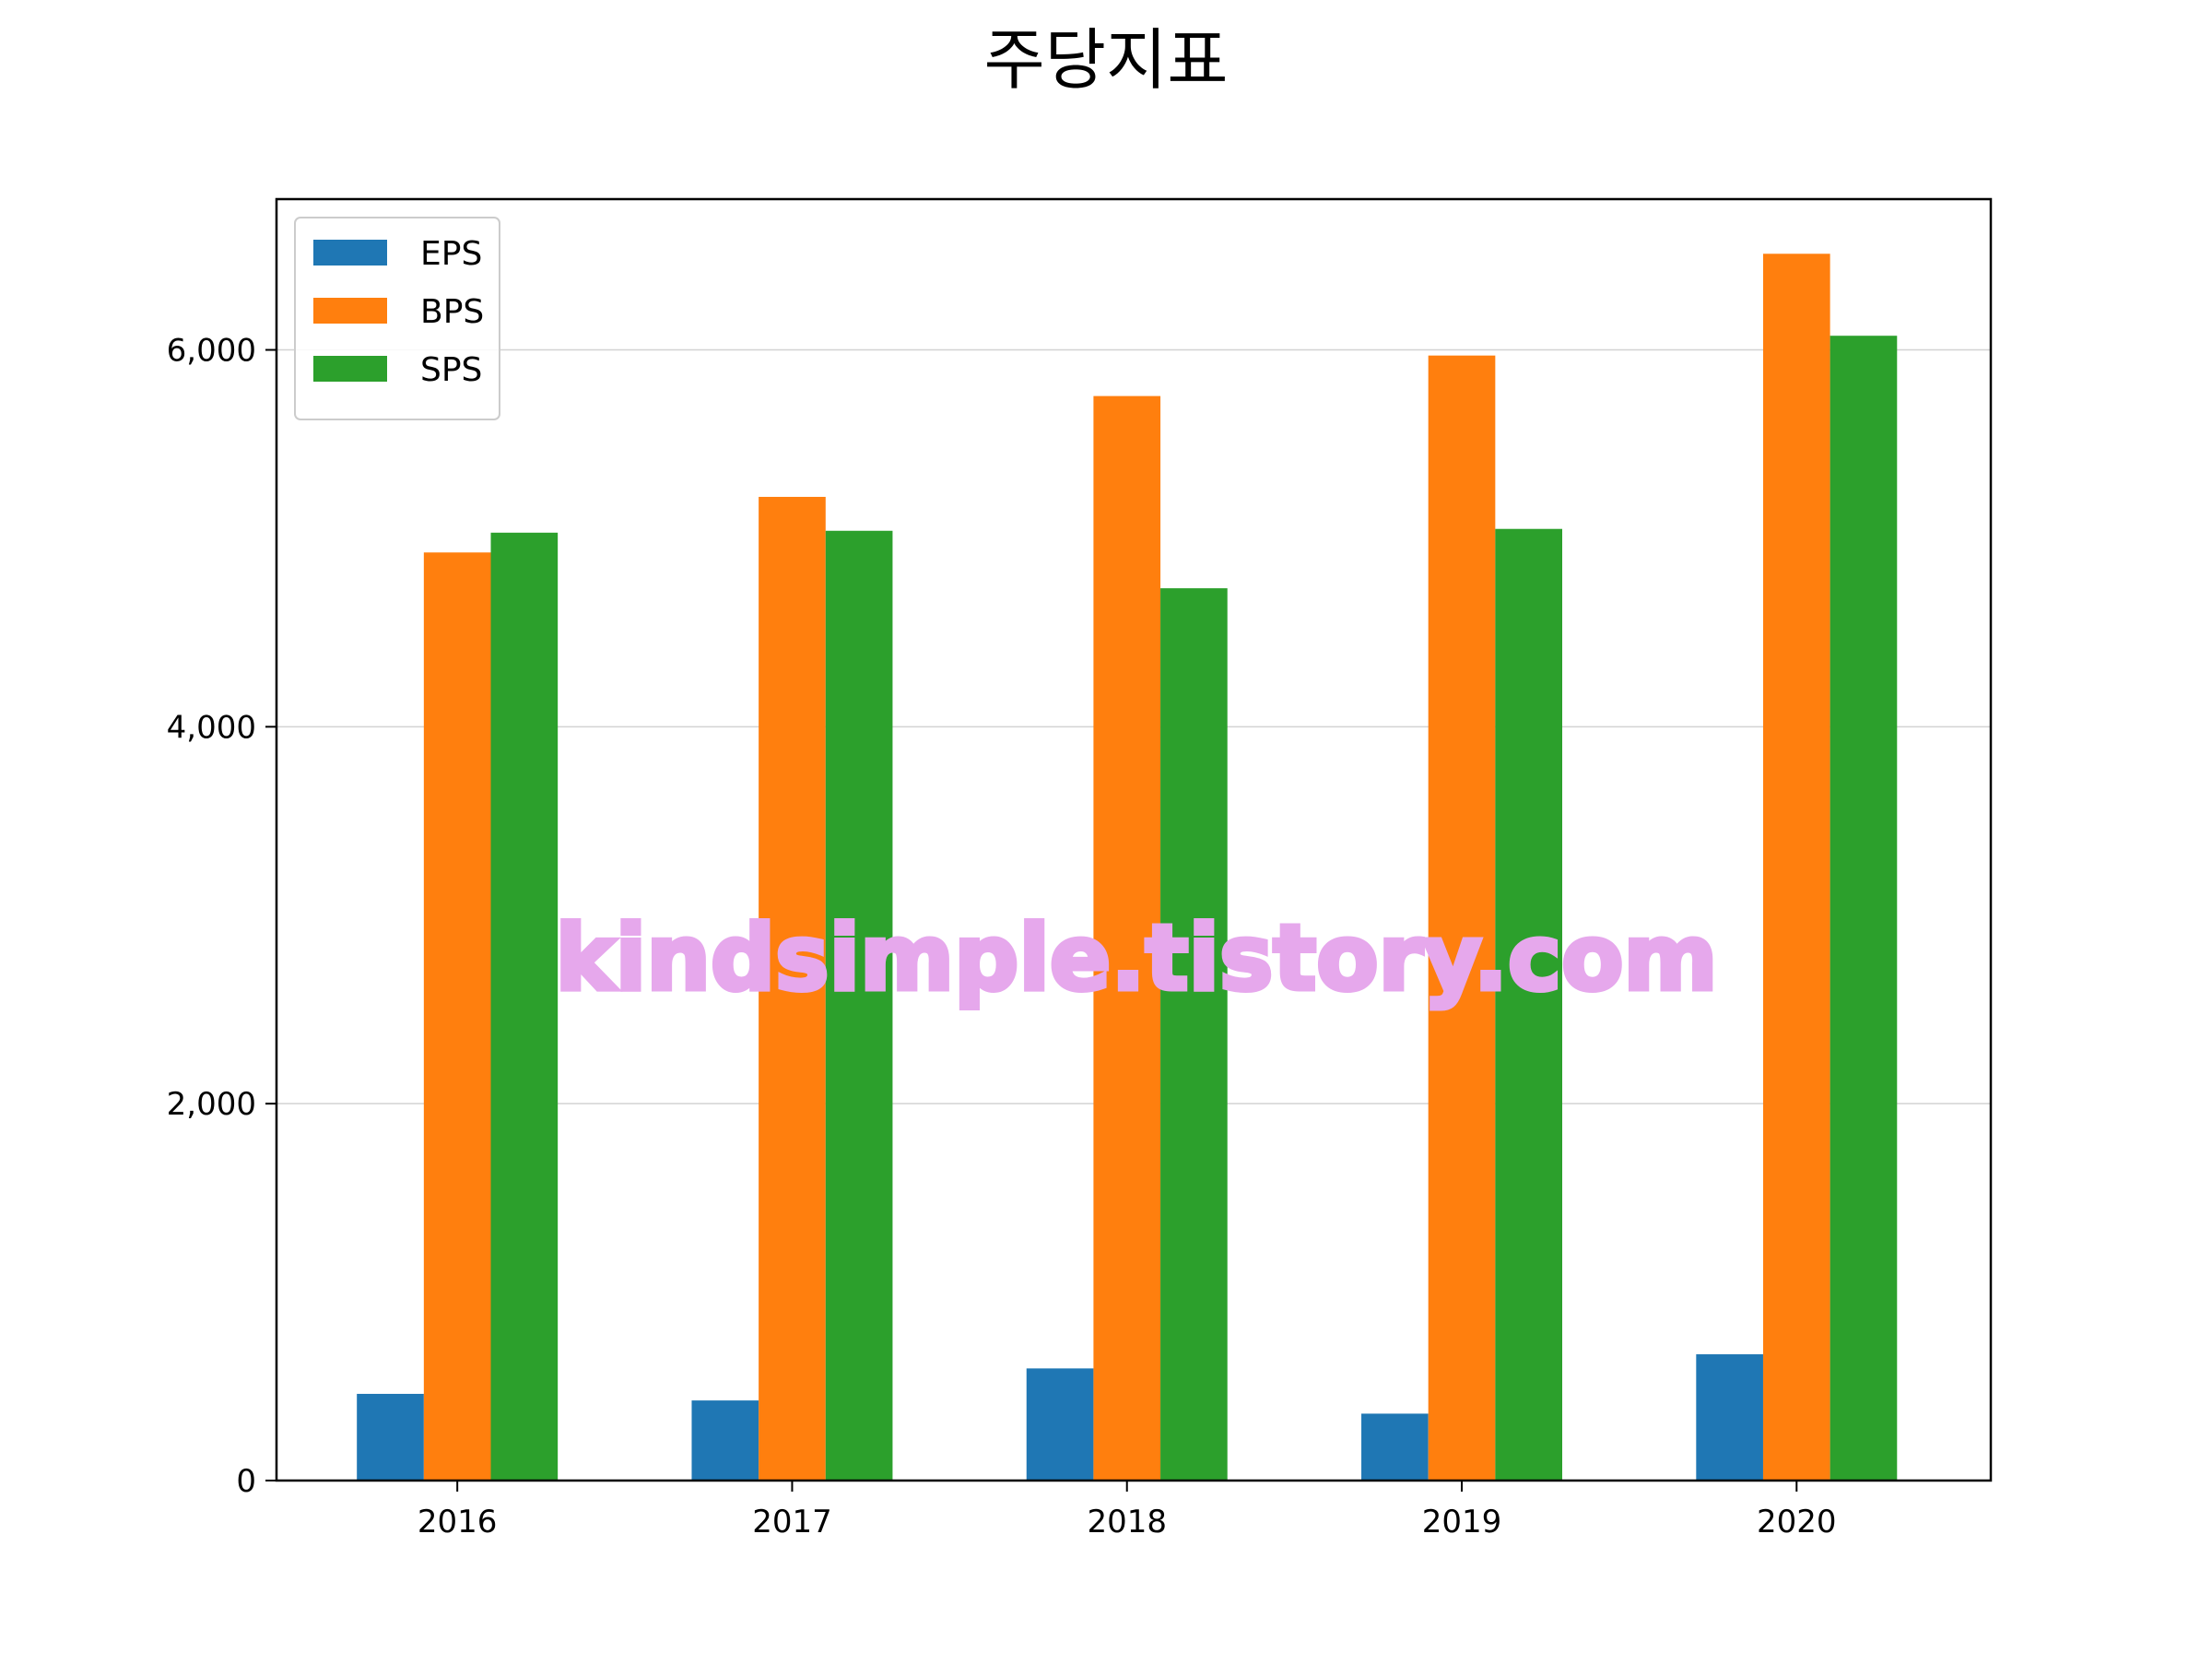 This screenshot has height=1664, width=2212. Describe the element at coordinates (524, 1006) in the screenshot. I see `bar-sps-2016` at that location.